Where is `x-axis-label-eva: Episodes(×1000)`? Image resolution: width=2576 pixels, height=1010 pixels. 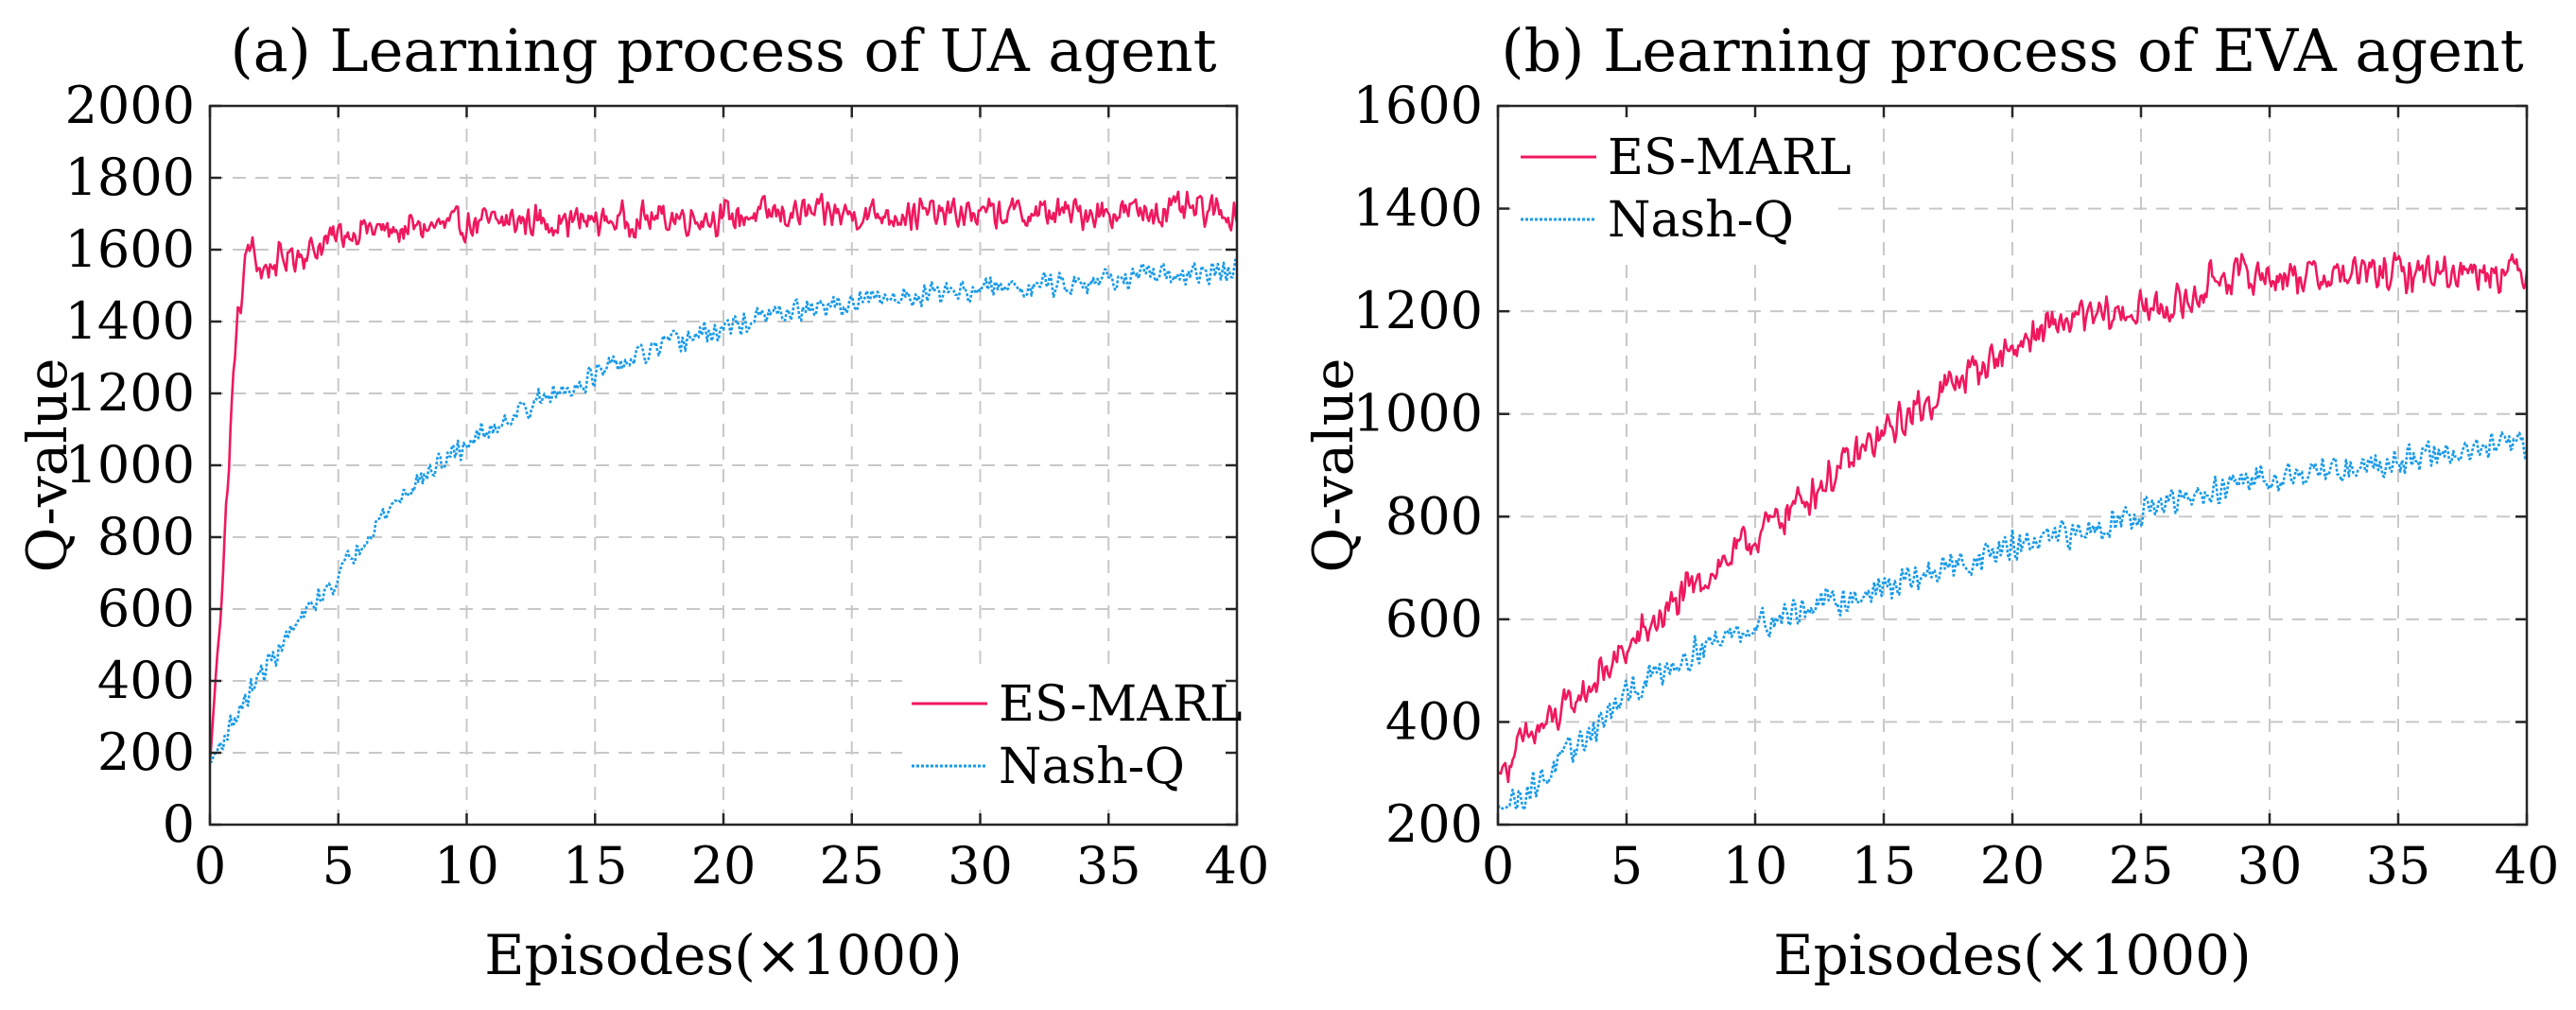
x-axis-label-eva: Episodes(×1000) is located at coordinates (2012, 955).